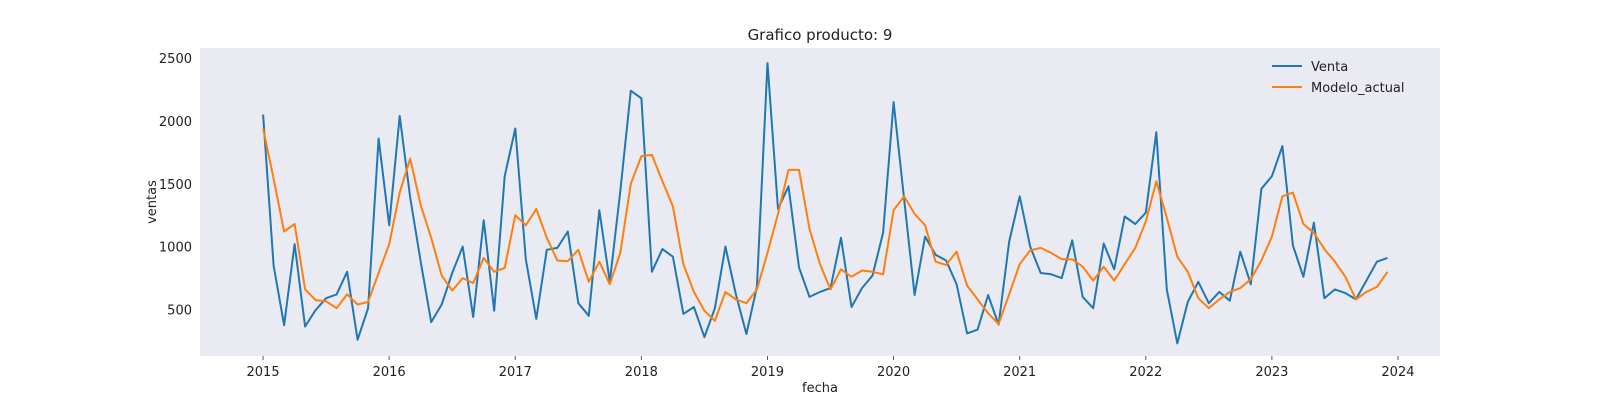 This screenshot has height=404, width=1600. I want to click on legend-label: Modelo_actual, so click(1358, 88).